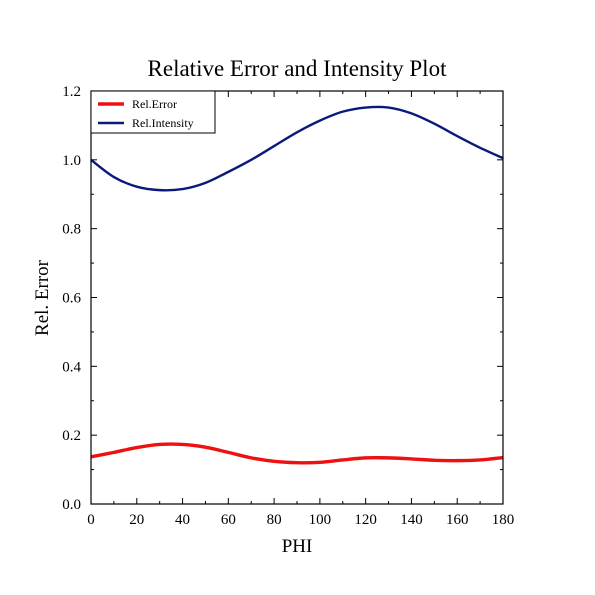 This screenshot has height=595, width=595. Describe the element at coordinates (297, 546) in the screenshot. I see `x-axis-label: PHI` at that location.